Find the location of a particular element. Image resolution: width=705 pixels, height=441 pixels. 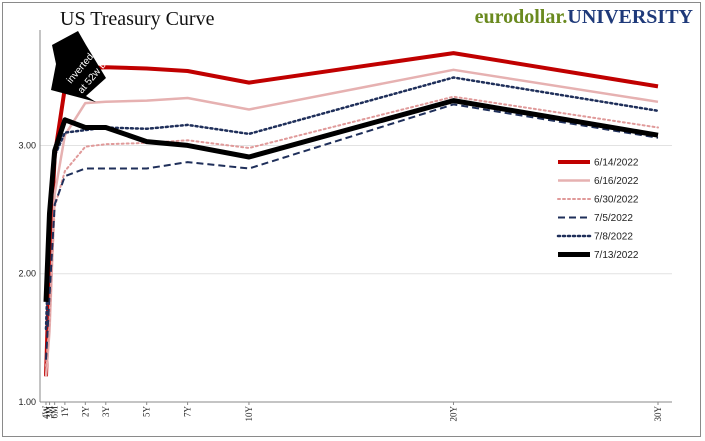

x-tick-label: 5Y is located at coordinates (147, 412).